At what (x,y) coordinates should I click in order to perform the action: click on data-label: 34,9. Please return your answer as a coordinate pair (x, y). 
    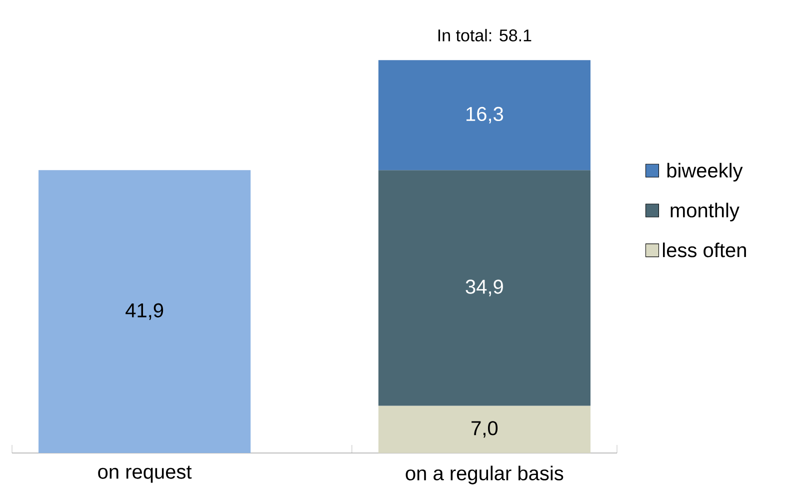
    Looking at the image, I should click on (484, 288).